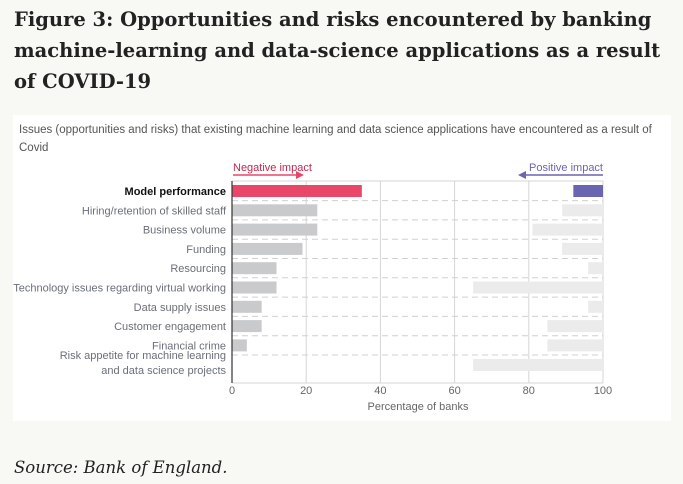  Describe the element at coordinates (163, 371) in the screenshot. I see `category-label: and data science projects` at that location.